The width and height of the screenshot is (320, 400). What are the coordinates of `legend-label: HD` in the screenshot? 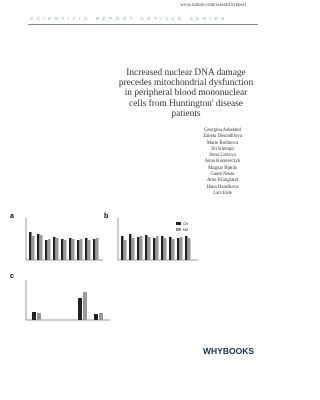 It's located at (186, 230).